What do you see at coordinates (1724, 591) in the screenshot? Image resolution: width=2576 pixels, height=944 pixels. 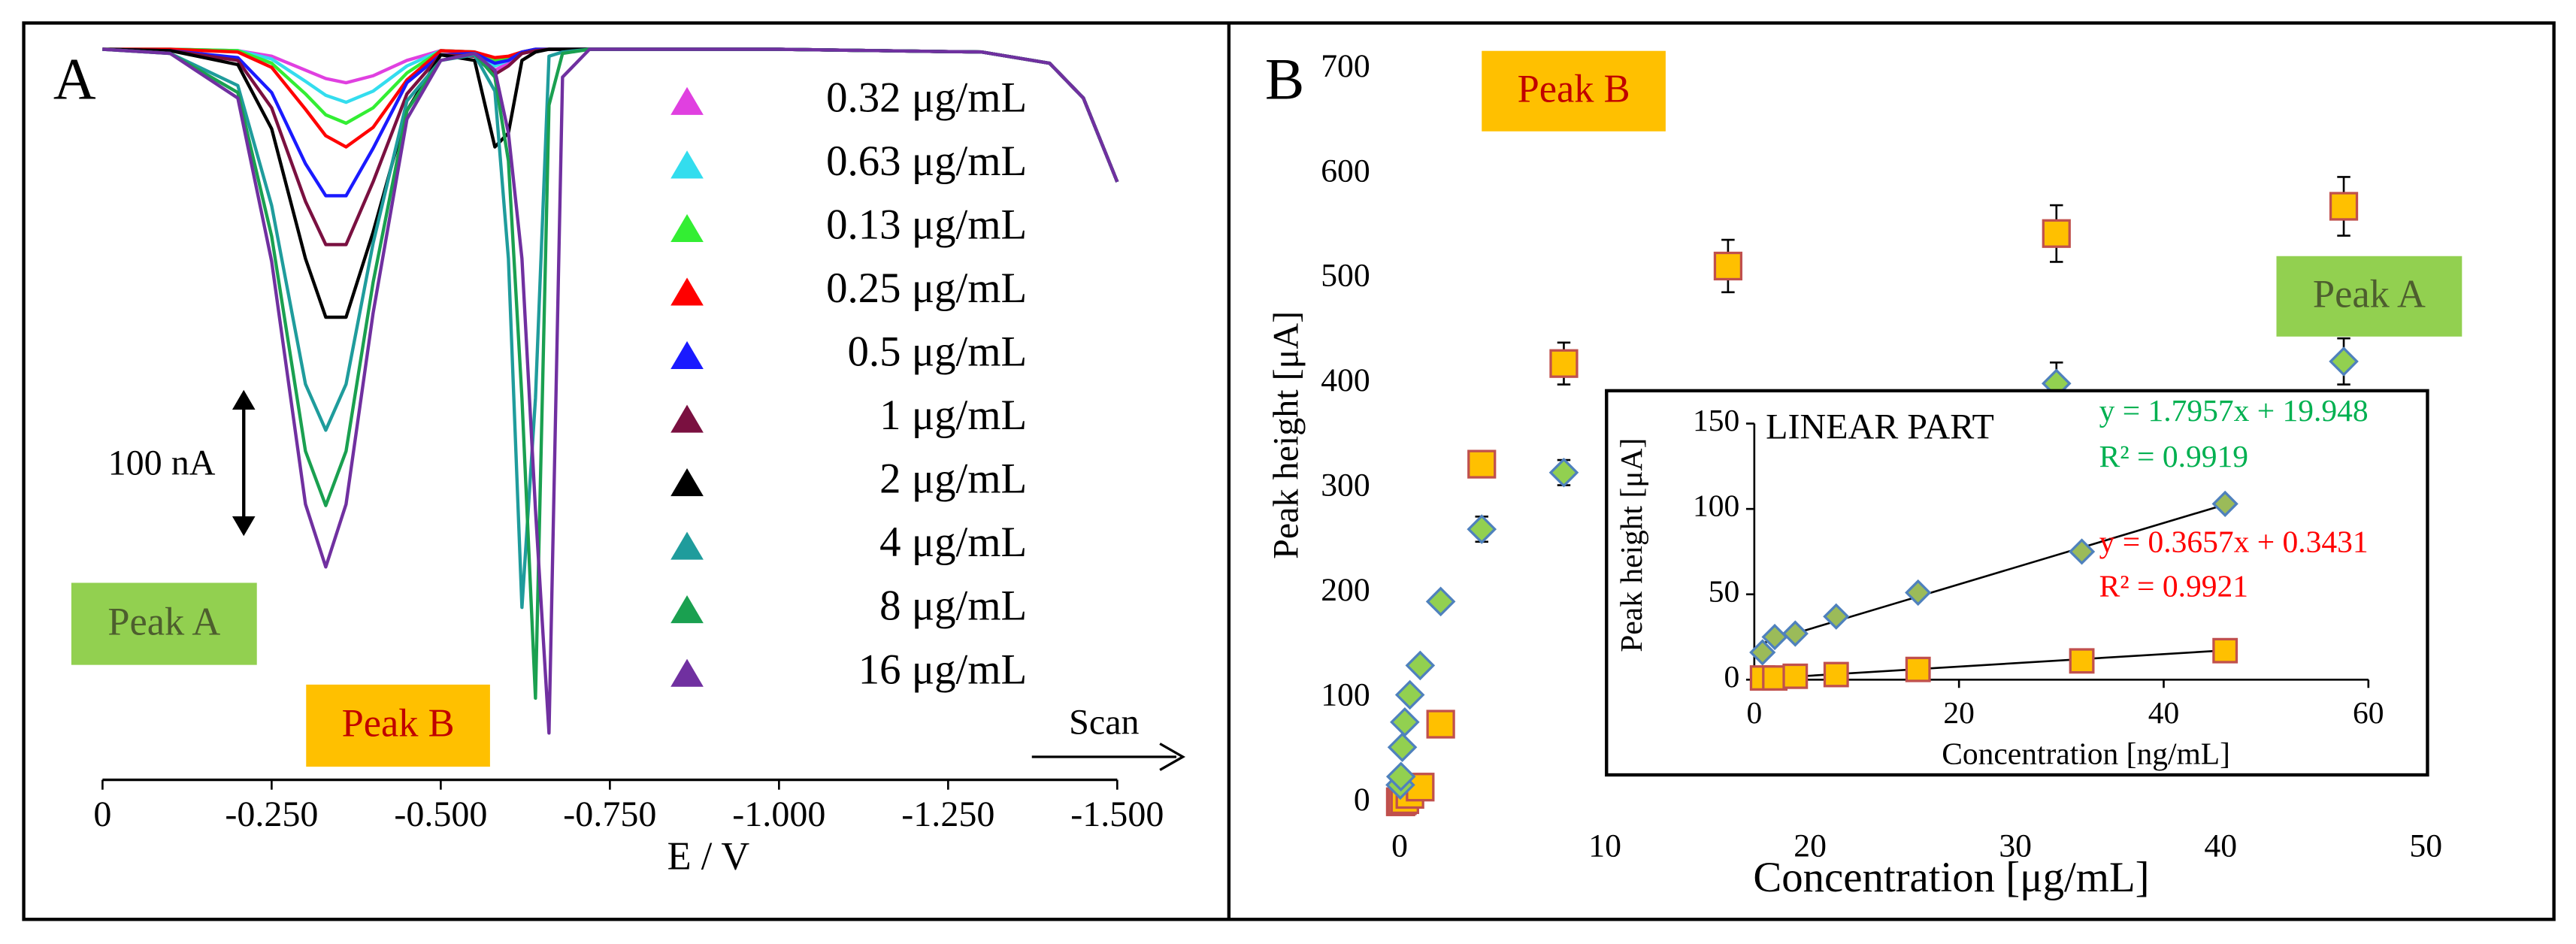 I see `y-tick-label: 50` at bounding box center [1724, 591].